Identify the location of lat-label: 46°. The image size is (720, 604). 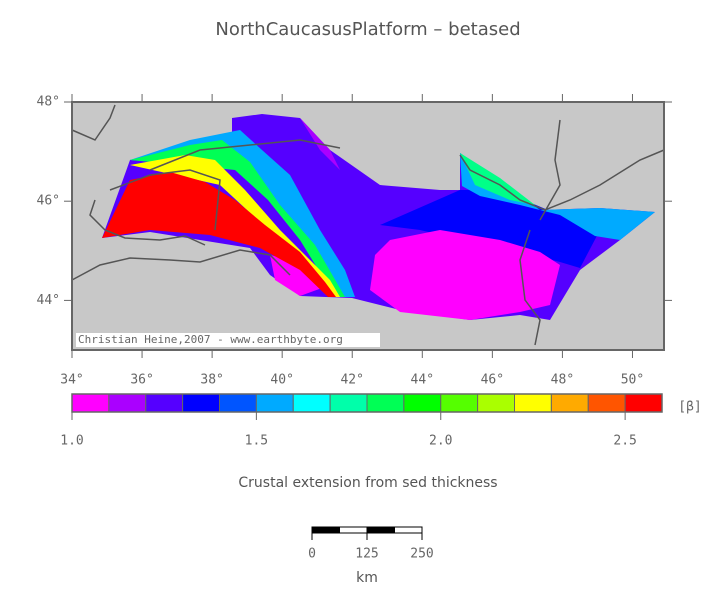
(48, 201).